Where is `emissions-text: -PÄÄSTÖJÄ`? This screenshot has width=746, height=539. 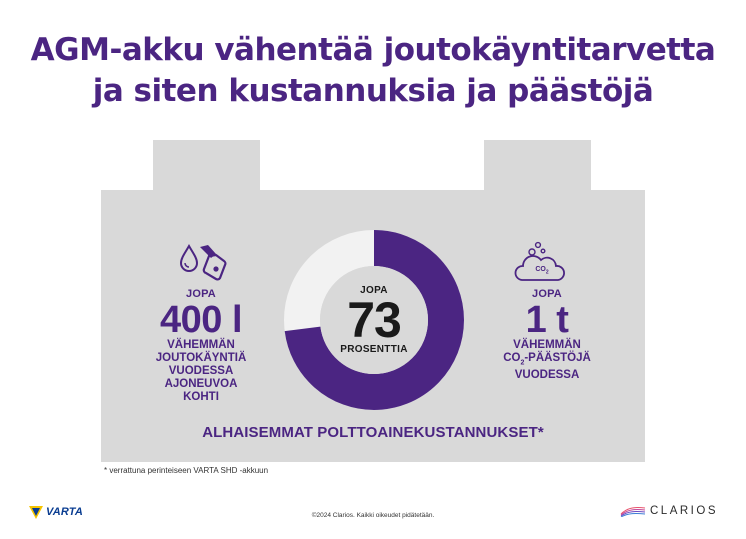
emissions-text: -PÄÄSTÖJÄ is located at coordinates (557, 358).